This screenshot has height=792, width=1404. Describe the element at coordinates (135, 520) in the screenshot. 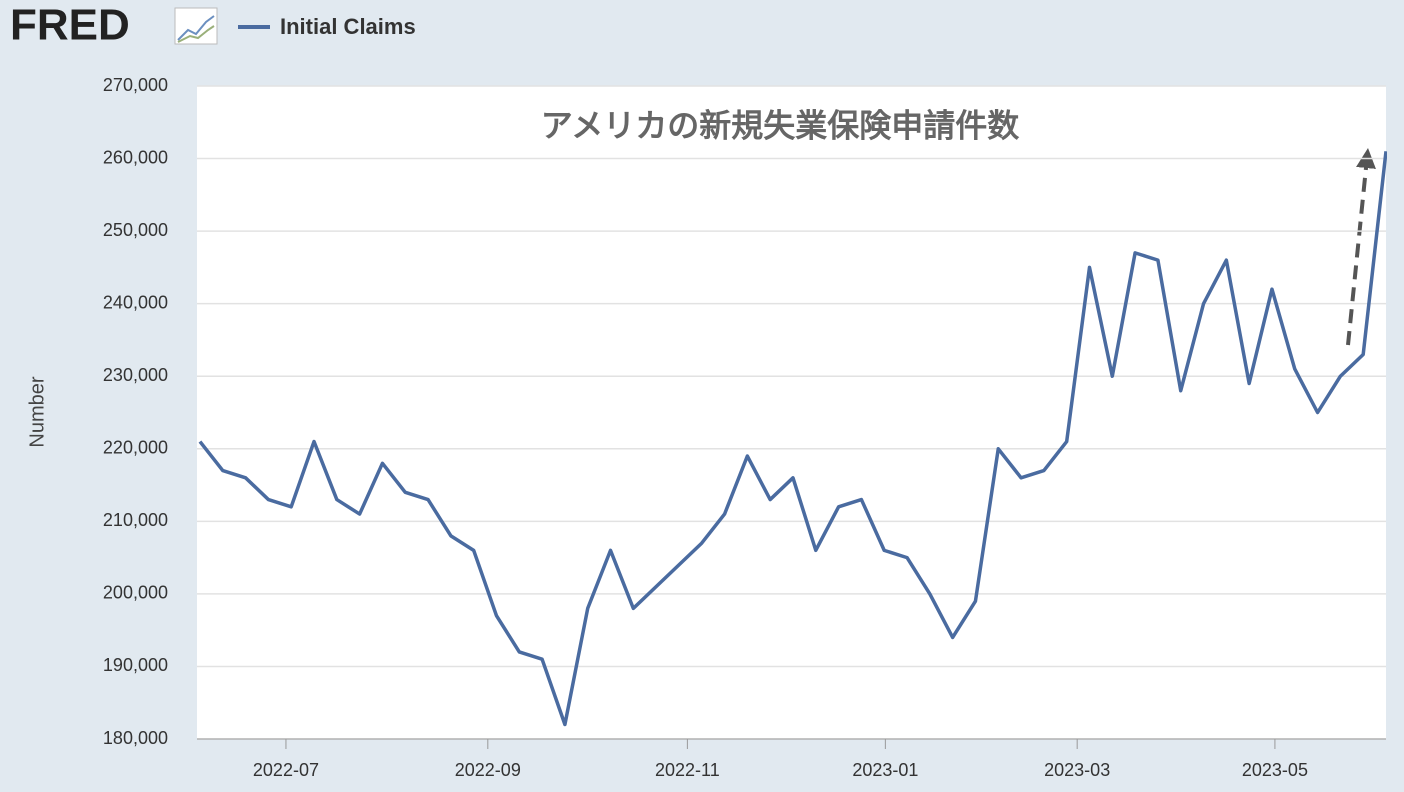

I see `y-tick-label: 210,000` at that location.